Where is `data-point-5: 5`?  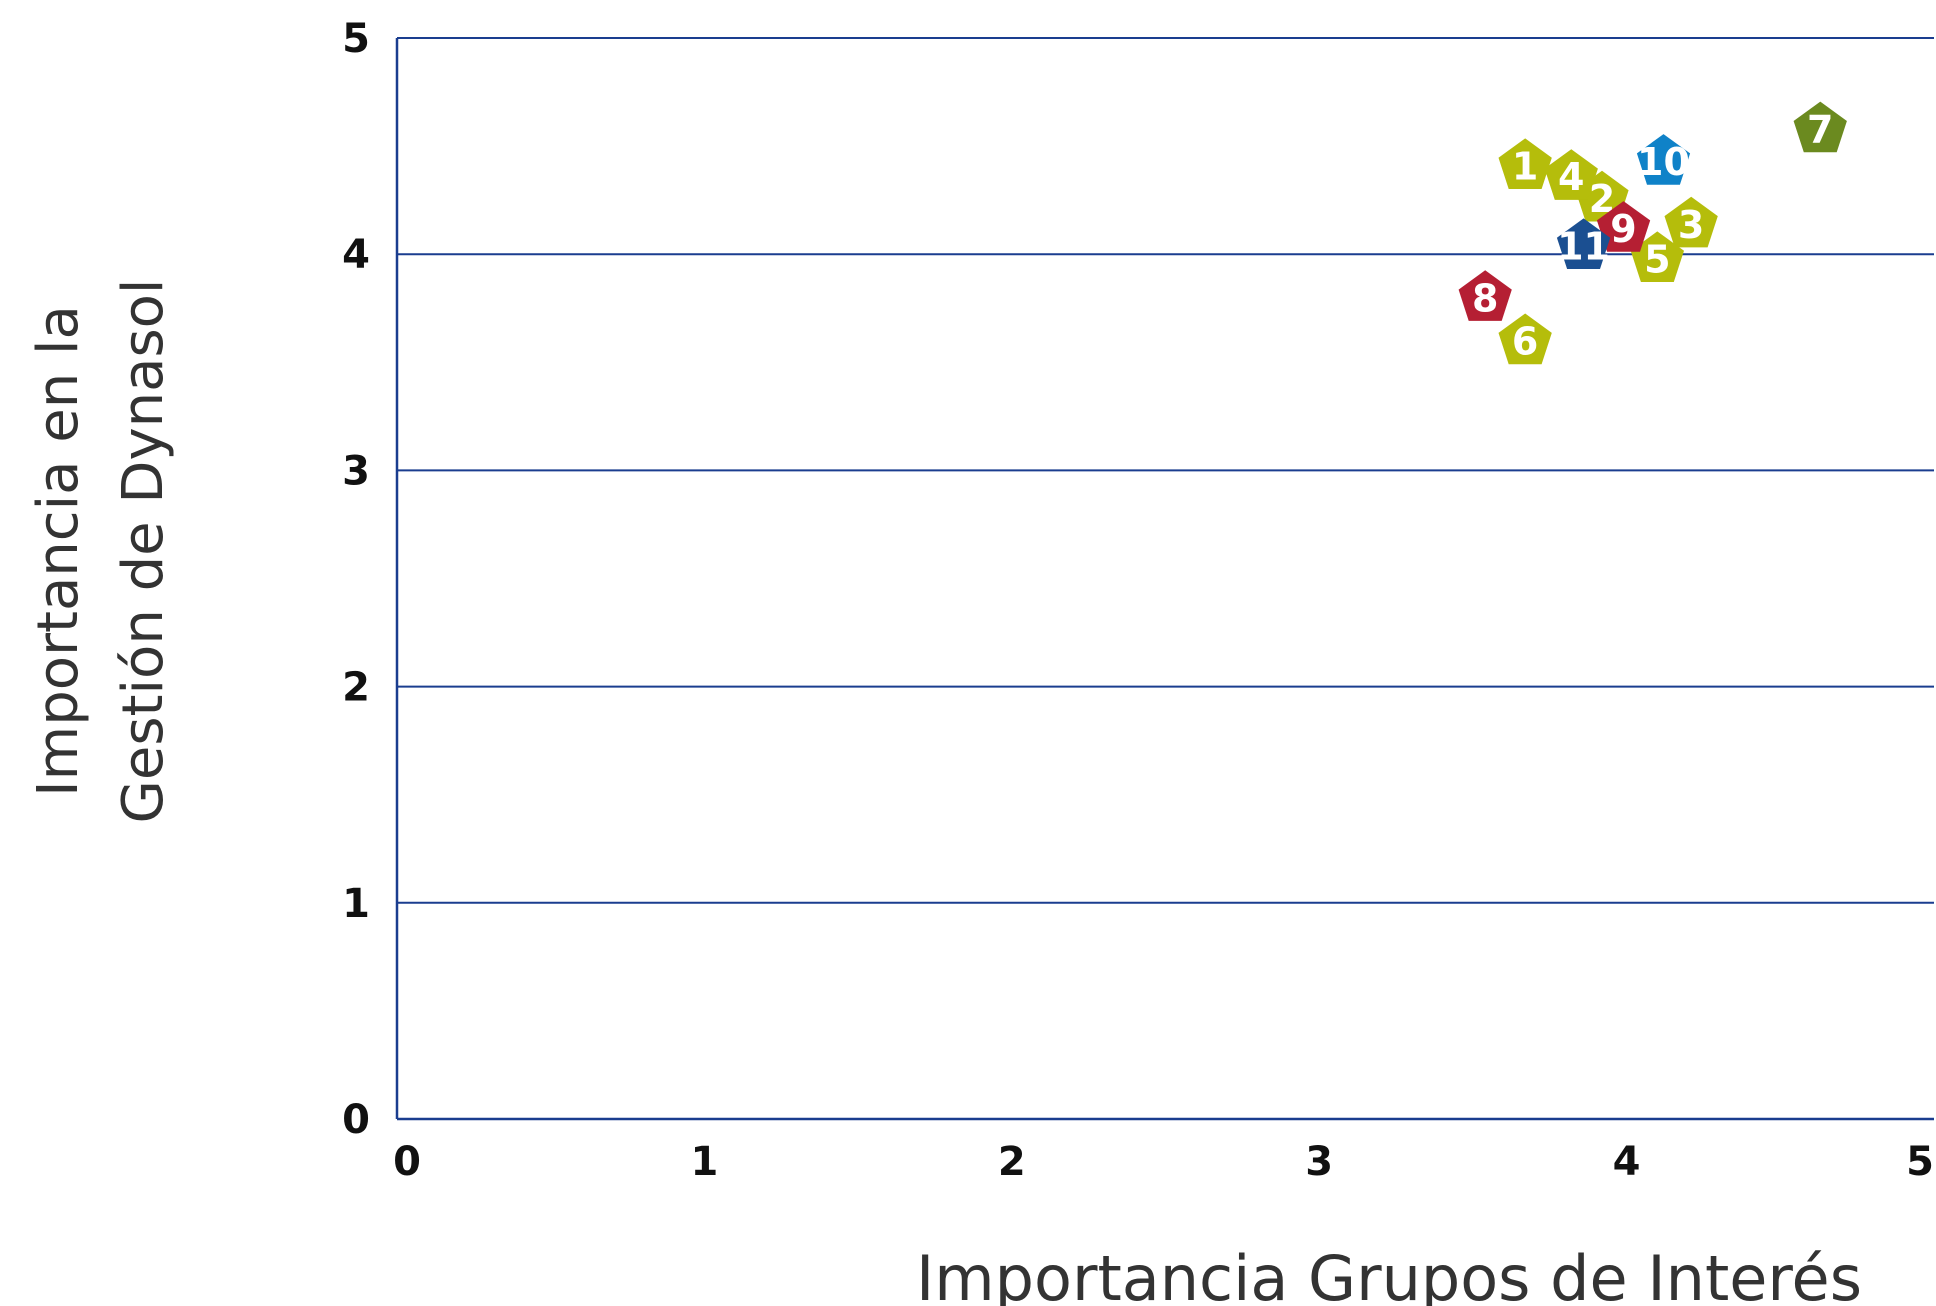 data-point-5: 5 is located at coordinates (1657, 256).